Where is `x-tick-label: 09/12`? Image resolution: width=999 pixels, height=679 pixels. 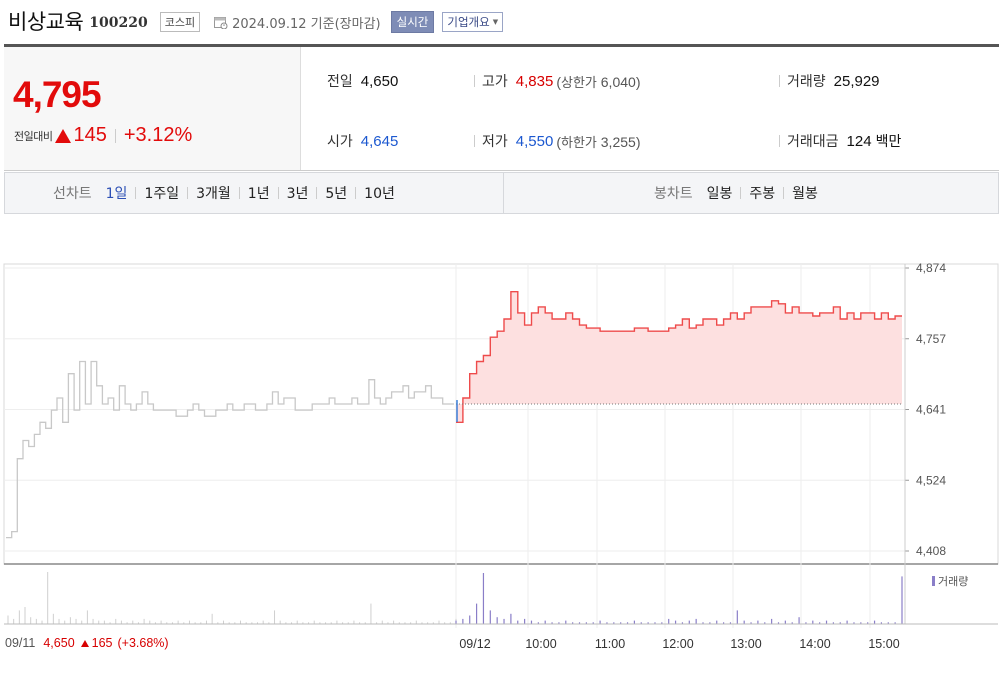 x-tick-label: 09/12 is located at coordinates (474, 644).